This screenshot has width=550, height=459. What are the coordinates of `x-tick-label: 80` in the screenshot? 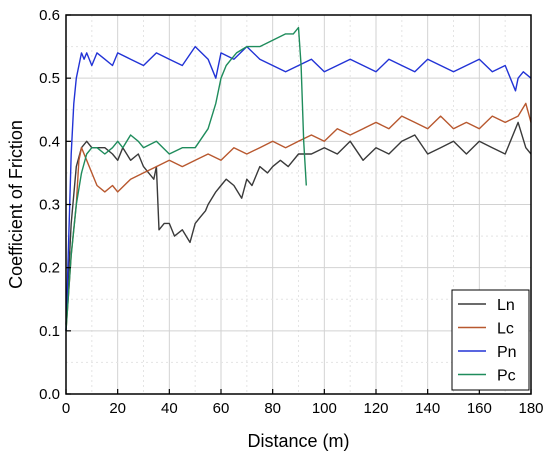 It's located at (272, 408).